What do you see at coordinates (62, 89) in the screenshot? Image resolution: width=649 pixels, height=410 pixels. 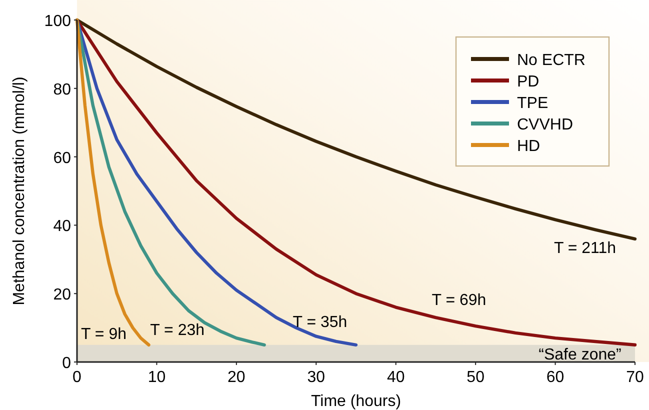 I see `y-tick-label: 80` at bounding box center [62, 89].